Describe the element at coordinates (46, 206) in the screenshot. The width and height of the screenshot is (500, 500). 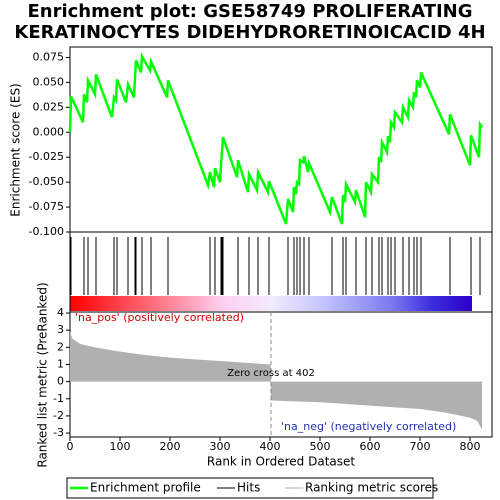
I see `y-tick-label: -0.075` at that location.